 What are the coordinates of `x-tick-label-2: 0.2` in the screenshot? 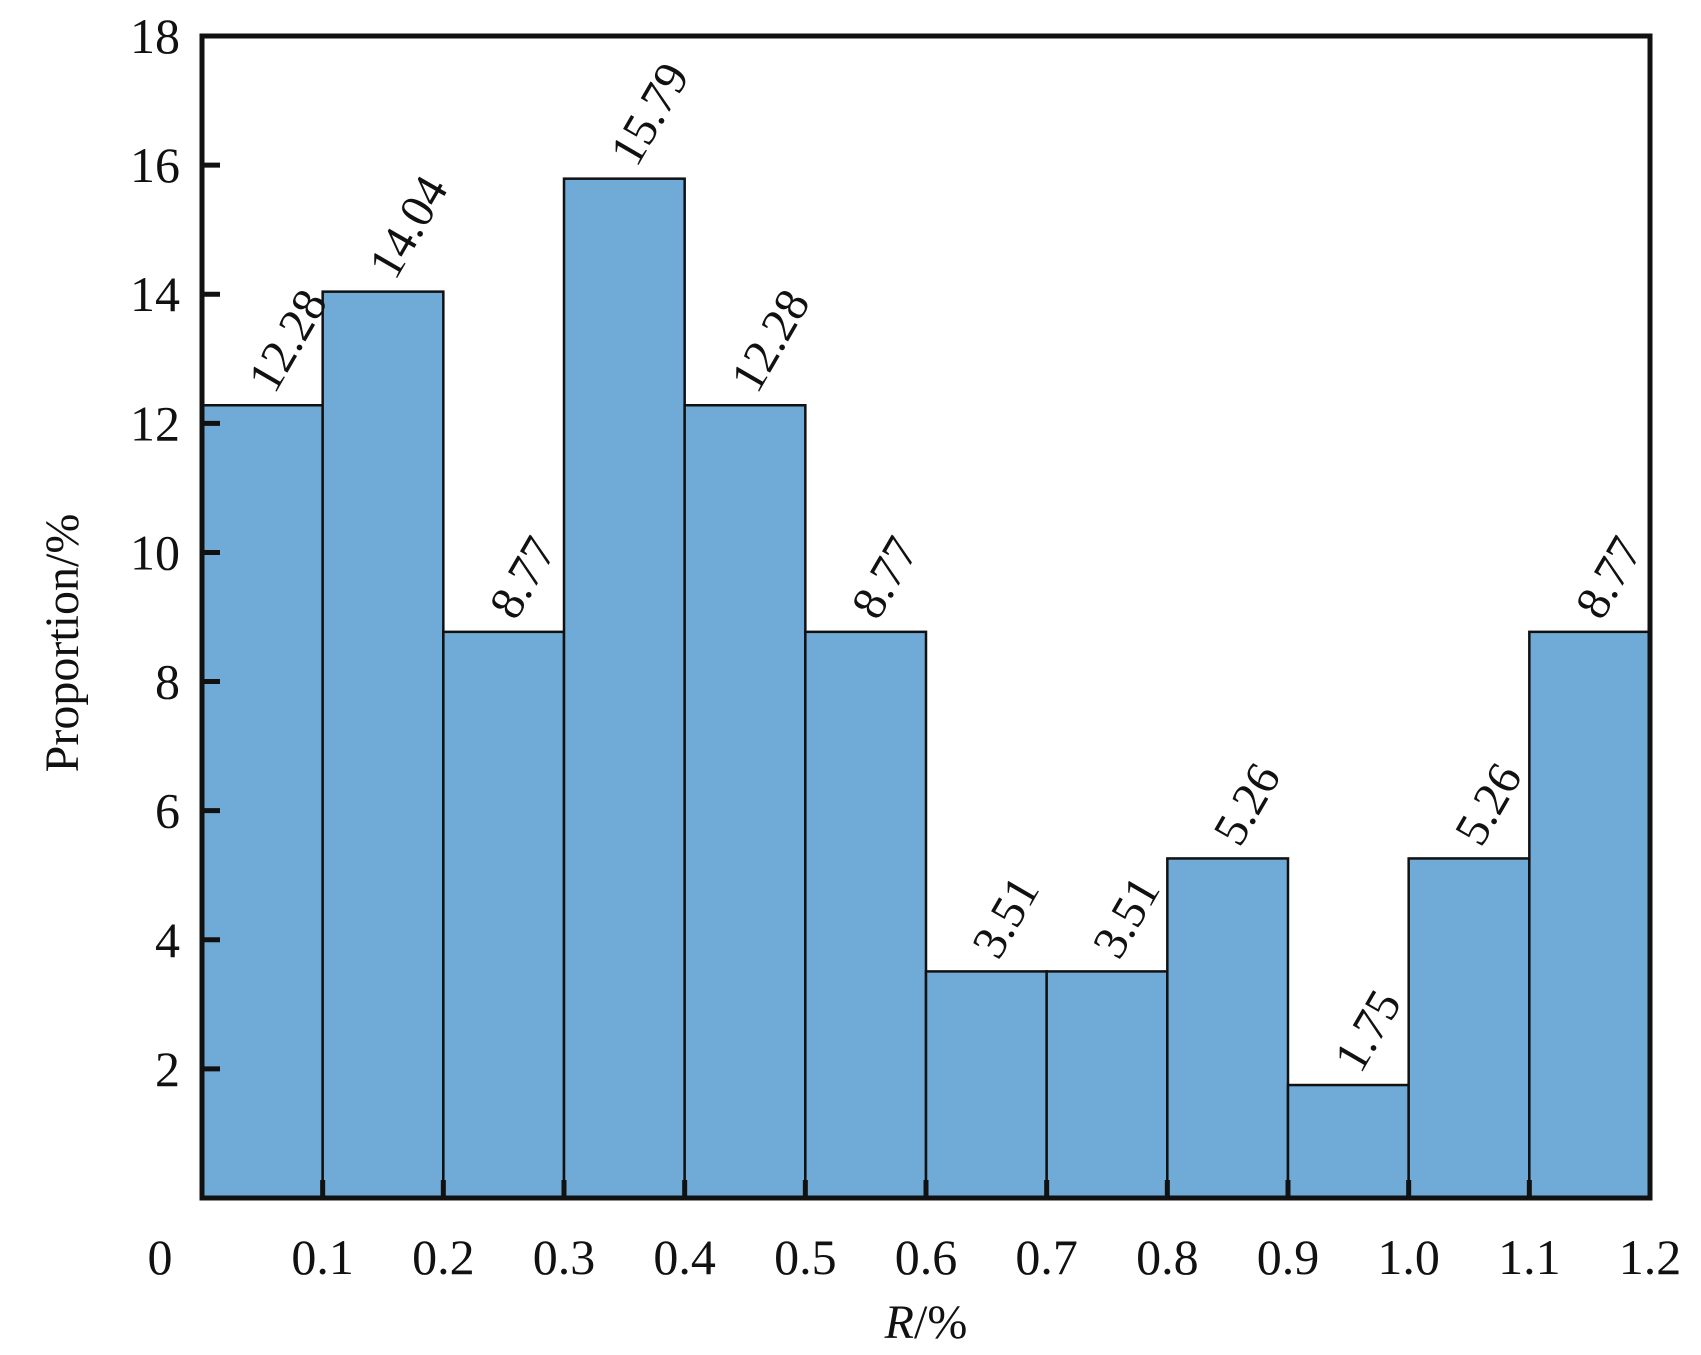 It's located at (443, 1257).